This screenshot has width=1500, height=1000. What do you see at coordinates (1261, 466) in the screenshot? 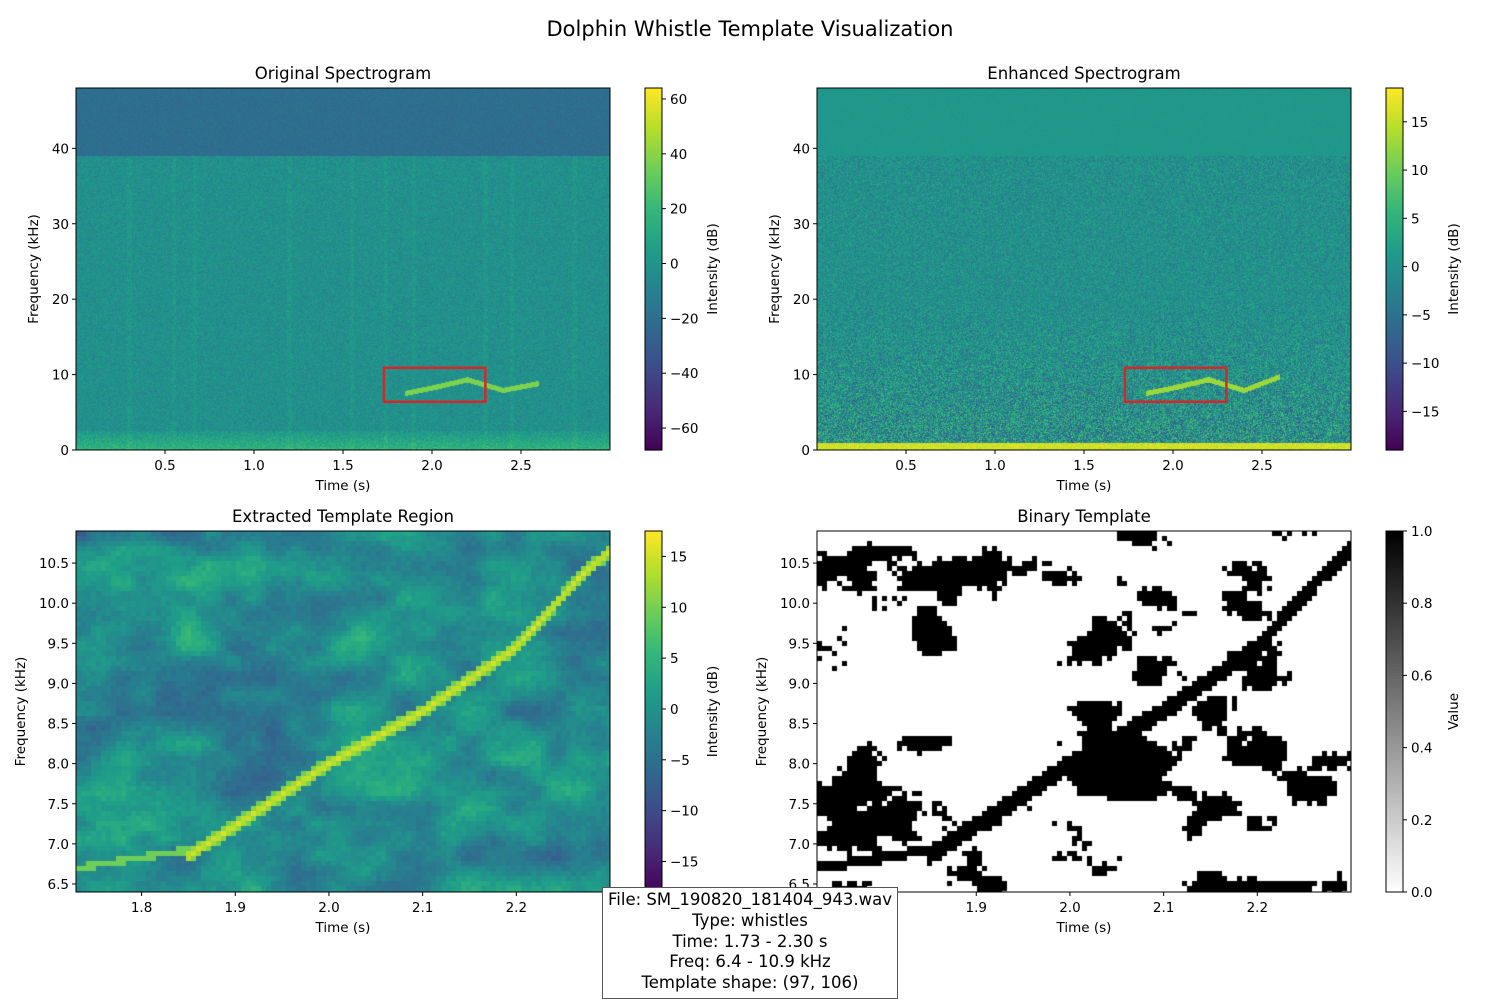
I see `x-tick-label: 2.5` at bounding box center [1261, 466].